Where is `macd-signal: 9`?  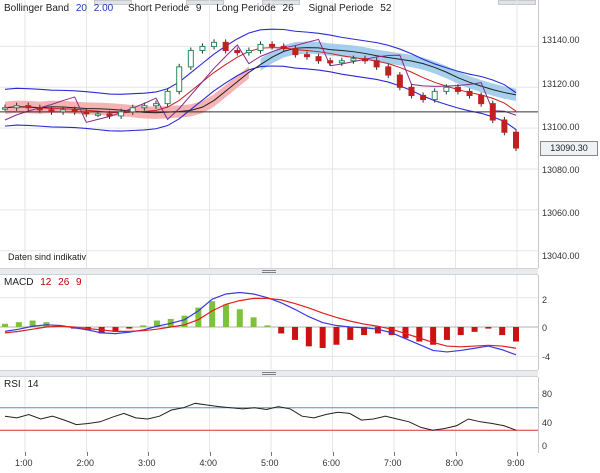 macd-signal: 9 is located at coordinates (79, 282).